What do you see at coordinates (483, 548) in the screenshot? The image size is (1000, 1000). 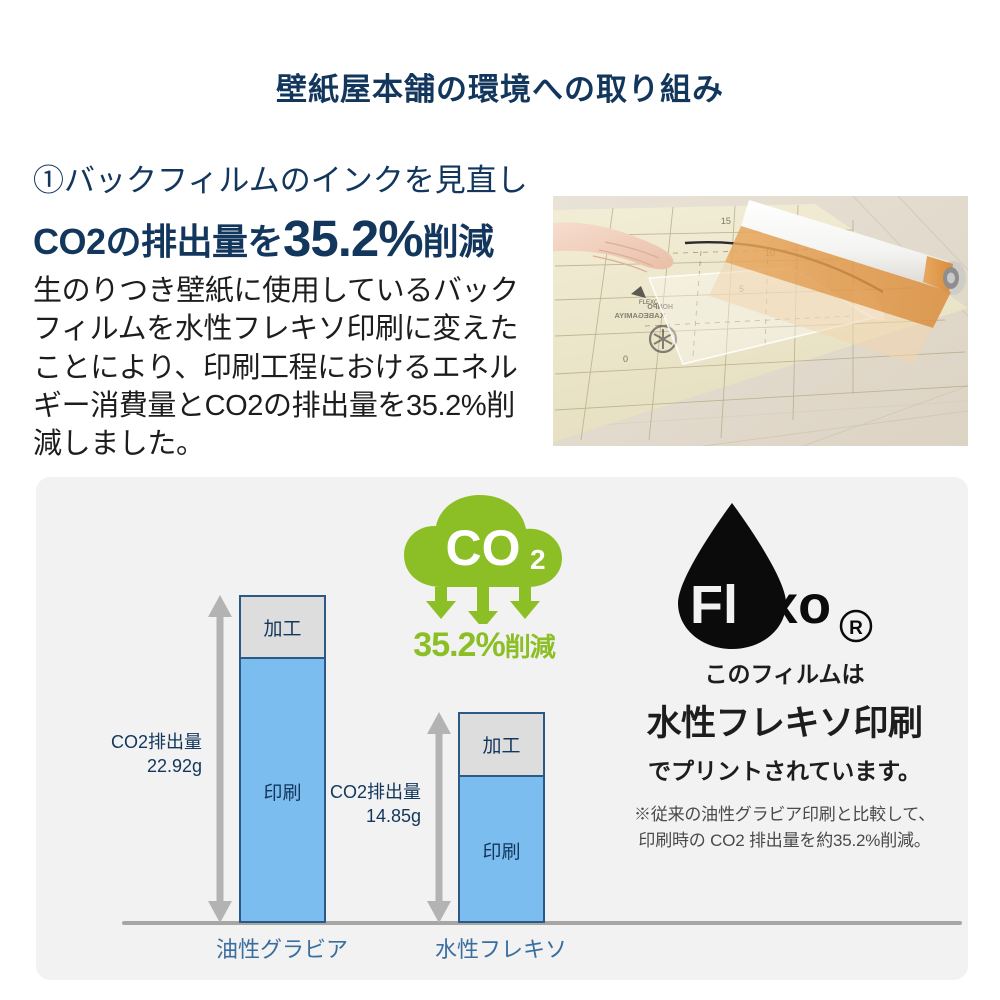 I see `svg-text: CO` at bounding box center [483, 548].